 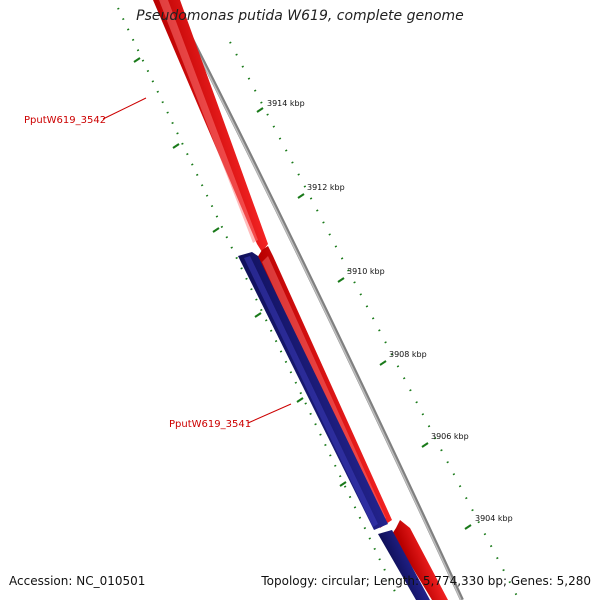 I want to click on kbp-label-3904: 3904 kbp, so click(x=494, y=518).